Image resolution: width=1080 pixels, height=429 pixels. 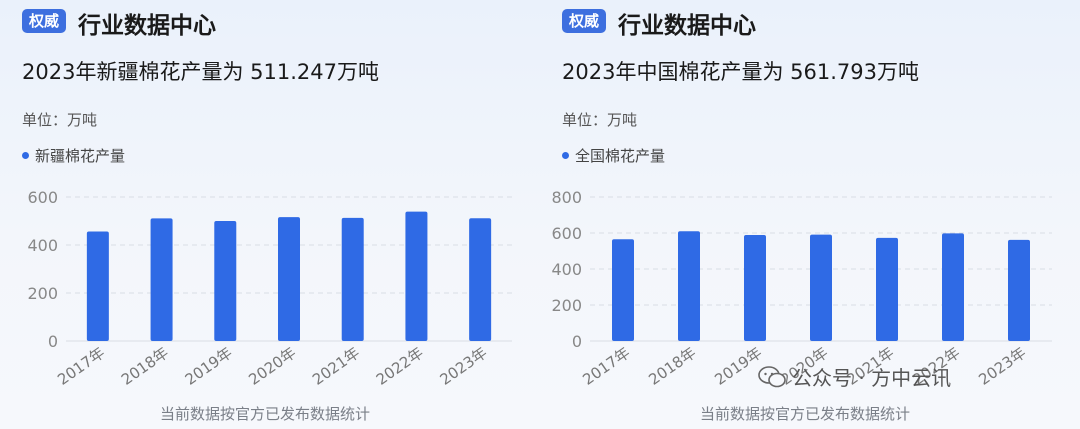 What do you see at coordinates (872, 378) in the screenshot?
I see `watermark-text: 公众号 · 方中云讯` at bounding box center [872, 378].